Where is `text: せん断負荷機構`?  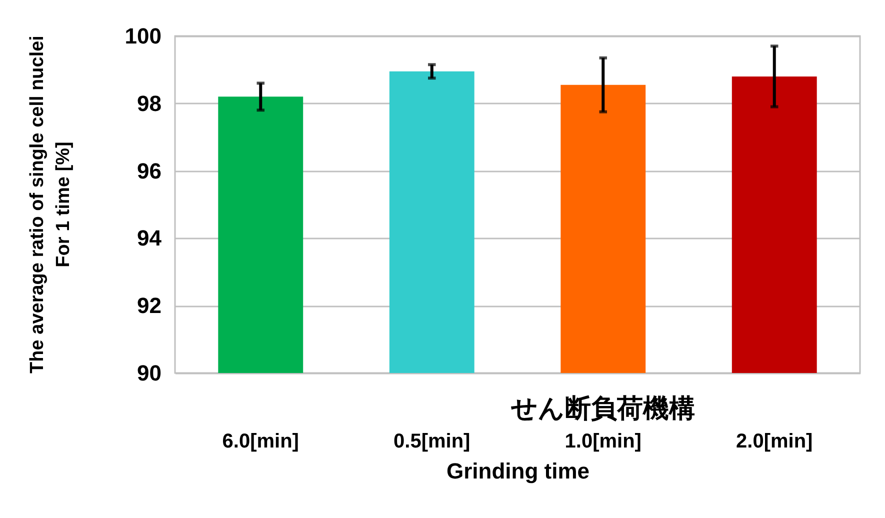 text: せん断負荷機構 is located at coordinates (603, 408).